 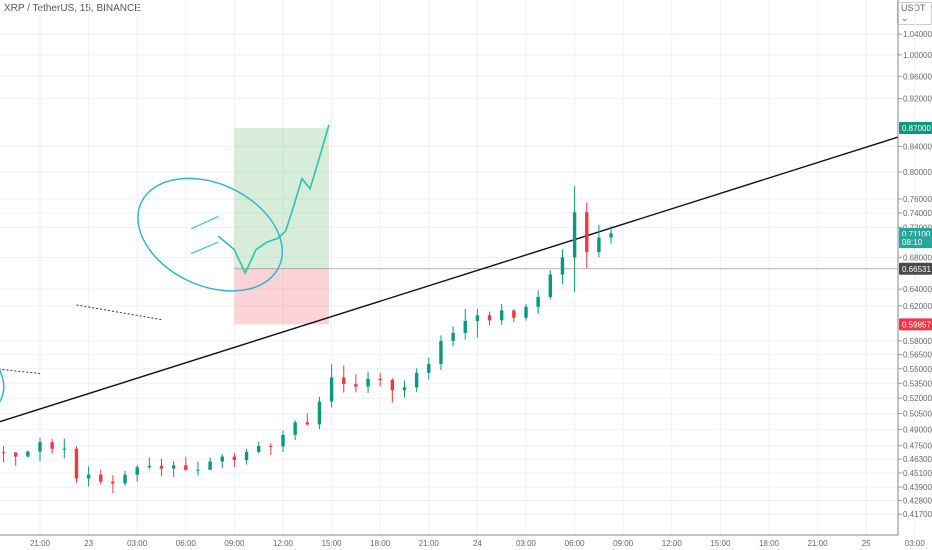 I want to click on y-tick-label: 0.55000, so click(x=917, y=369).